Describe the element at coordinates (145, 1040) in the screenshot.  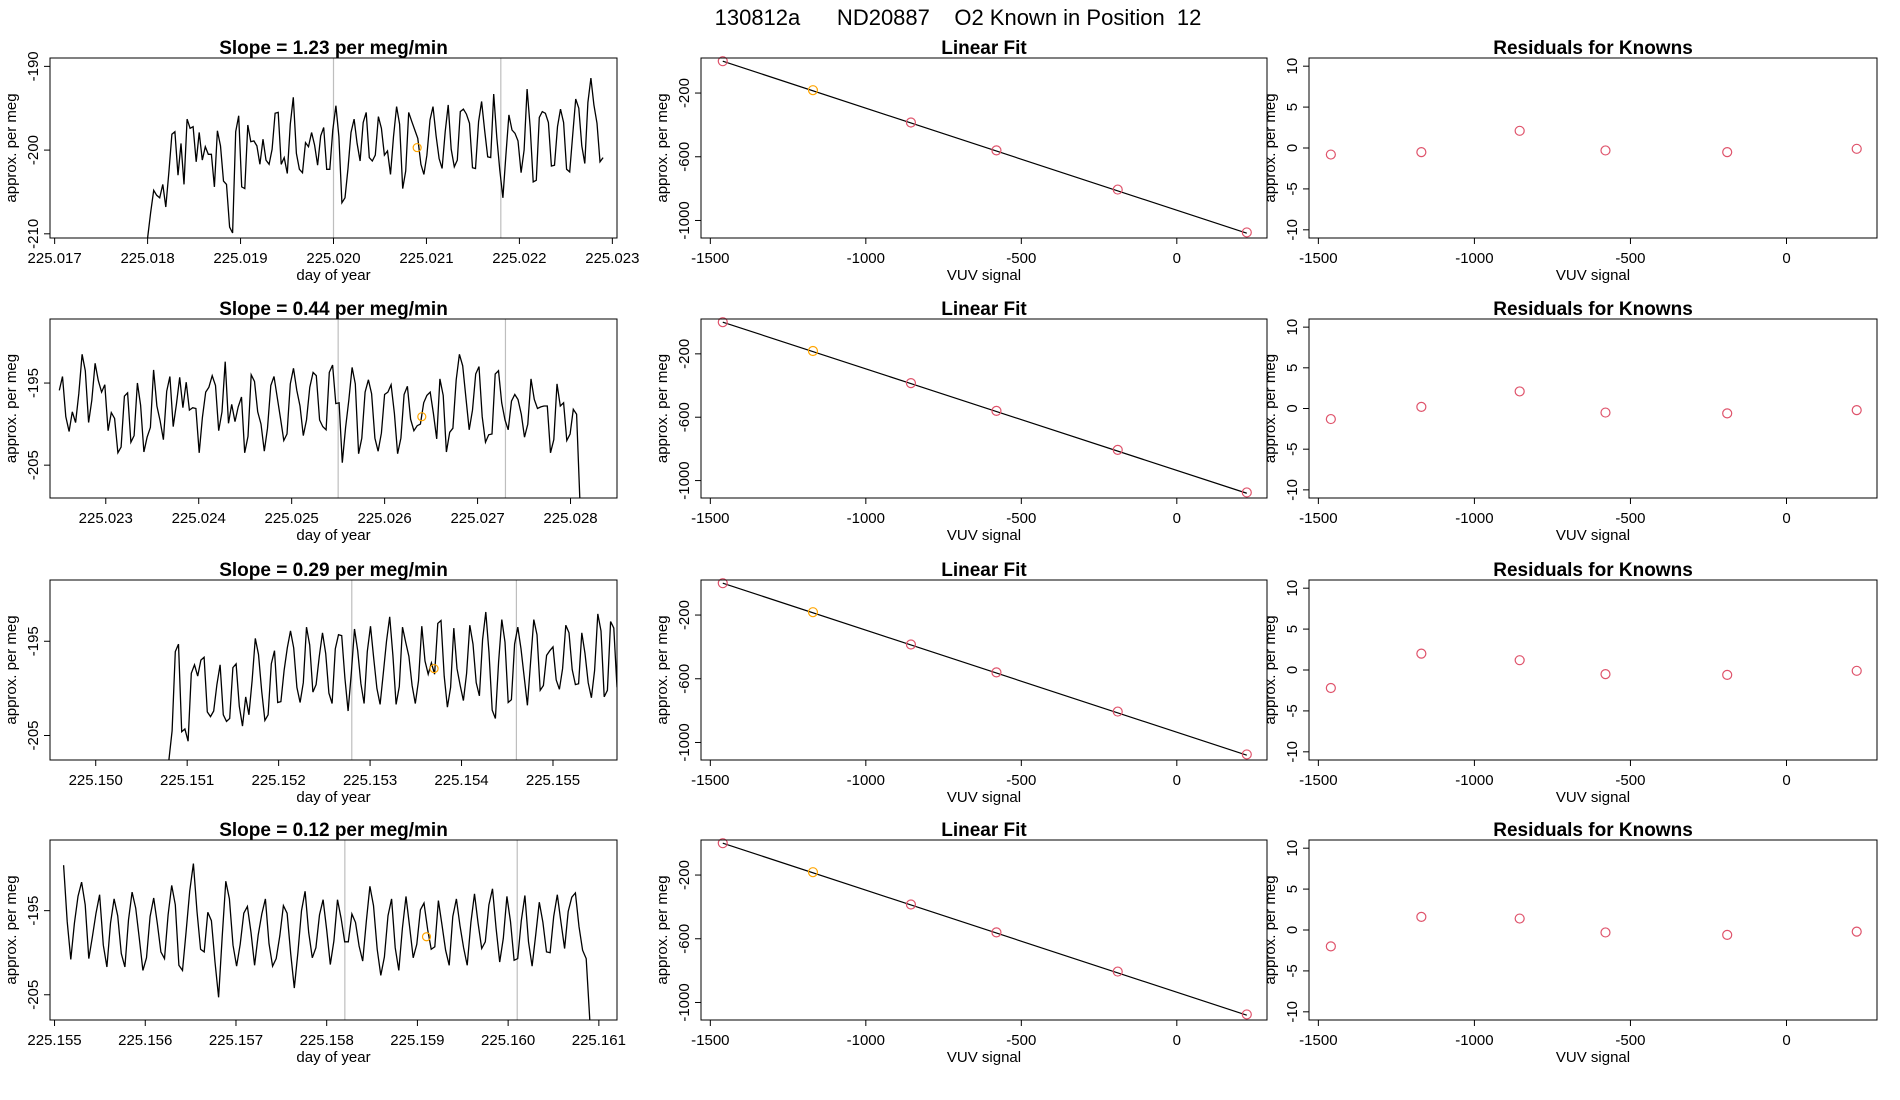
I see `x-tick-label: 225.156` at that location.